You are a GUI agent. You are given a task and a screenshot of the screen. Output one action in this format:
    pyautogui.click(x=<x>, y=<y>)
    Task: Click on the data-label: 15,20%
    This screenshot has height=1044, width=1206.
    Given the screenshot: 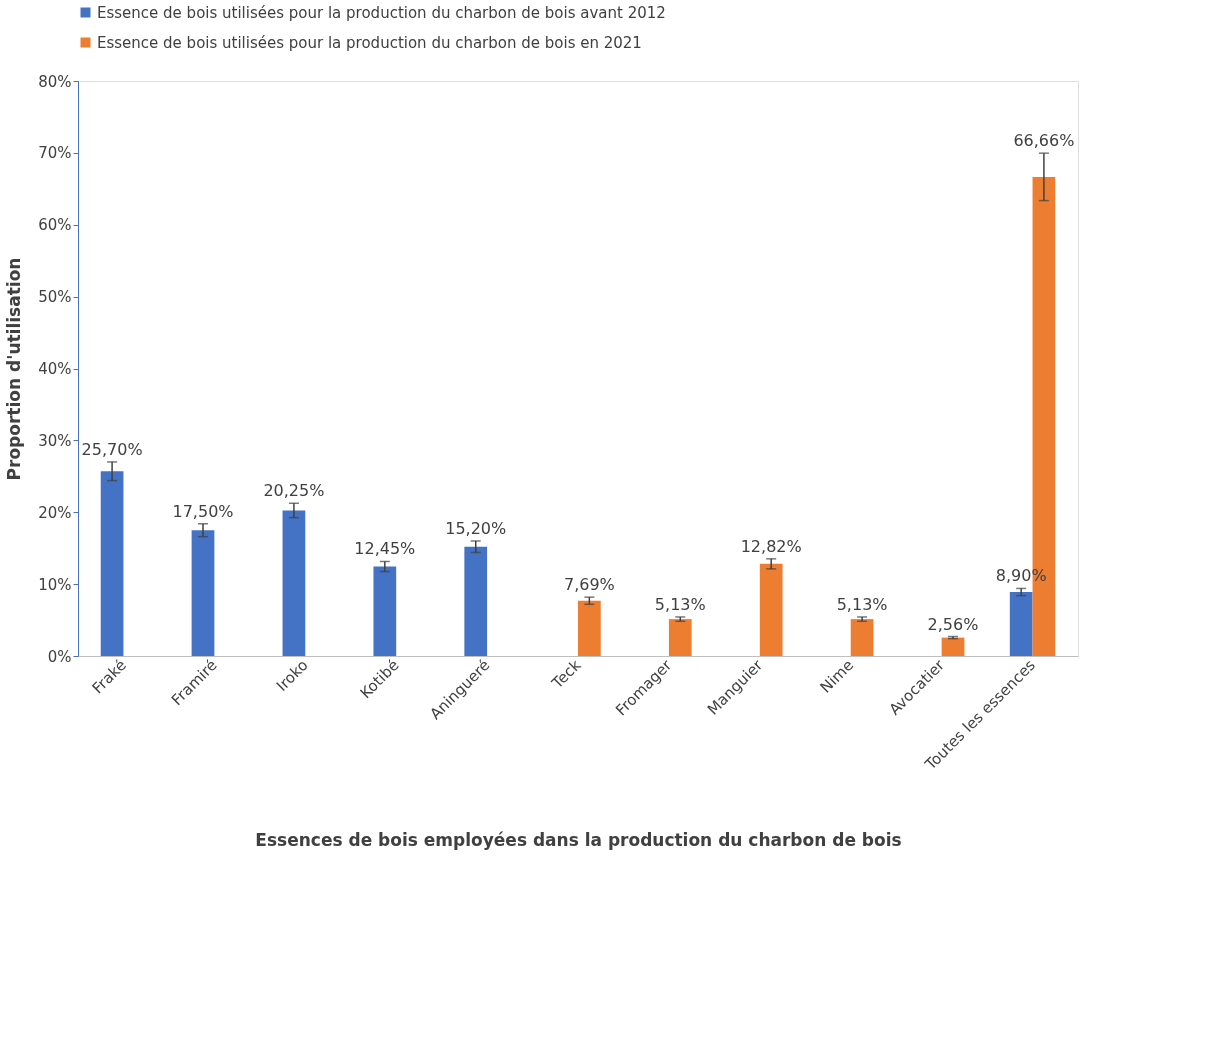 What is the action you would take?
    pyautogui.click(x=476, y=528)
    